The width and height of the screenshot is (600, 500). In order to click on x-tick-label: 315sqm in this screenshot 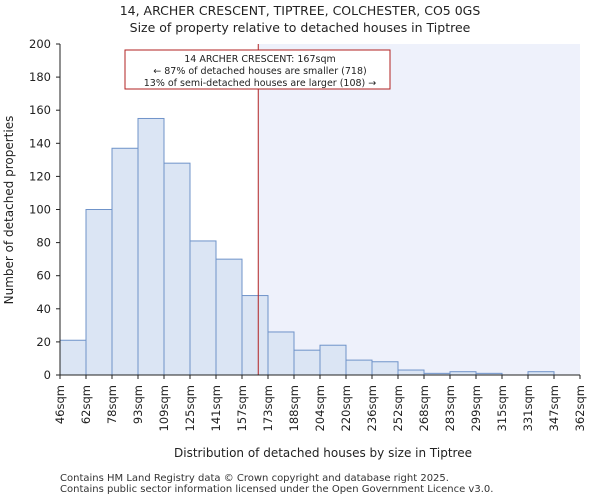, I will do `click(502, 408)`.